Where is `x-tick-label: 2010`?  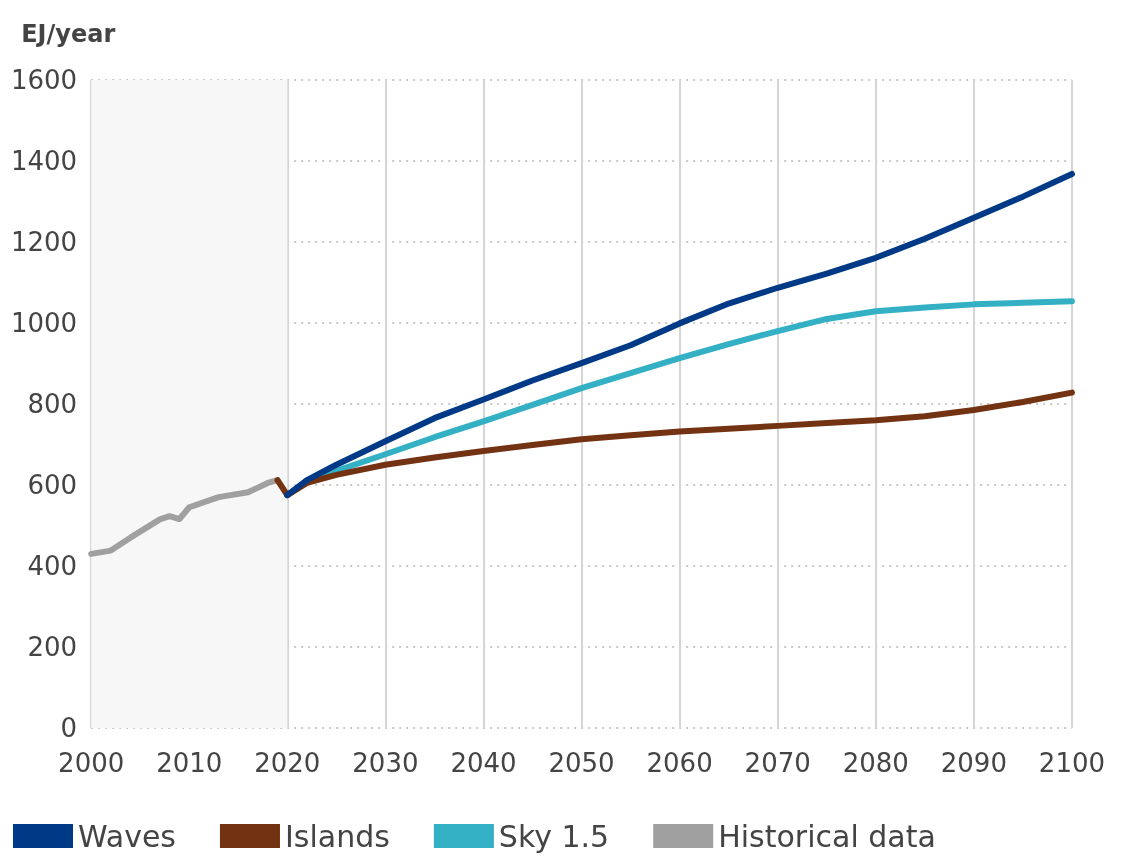
x-tick-label: 2010 is located at coordinates (189, 763).